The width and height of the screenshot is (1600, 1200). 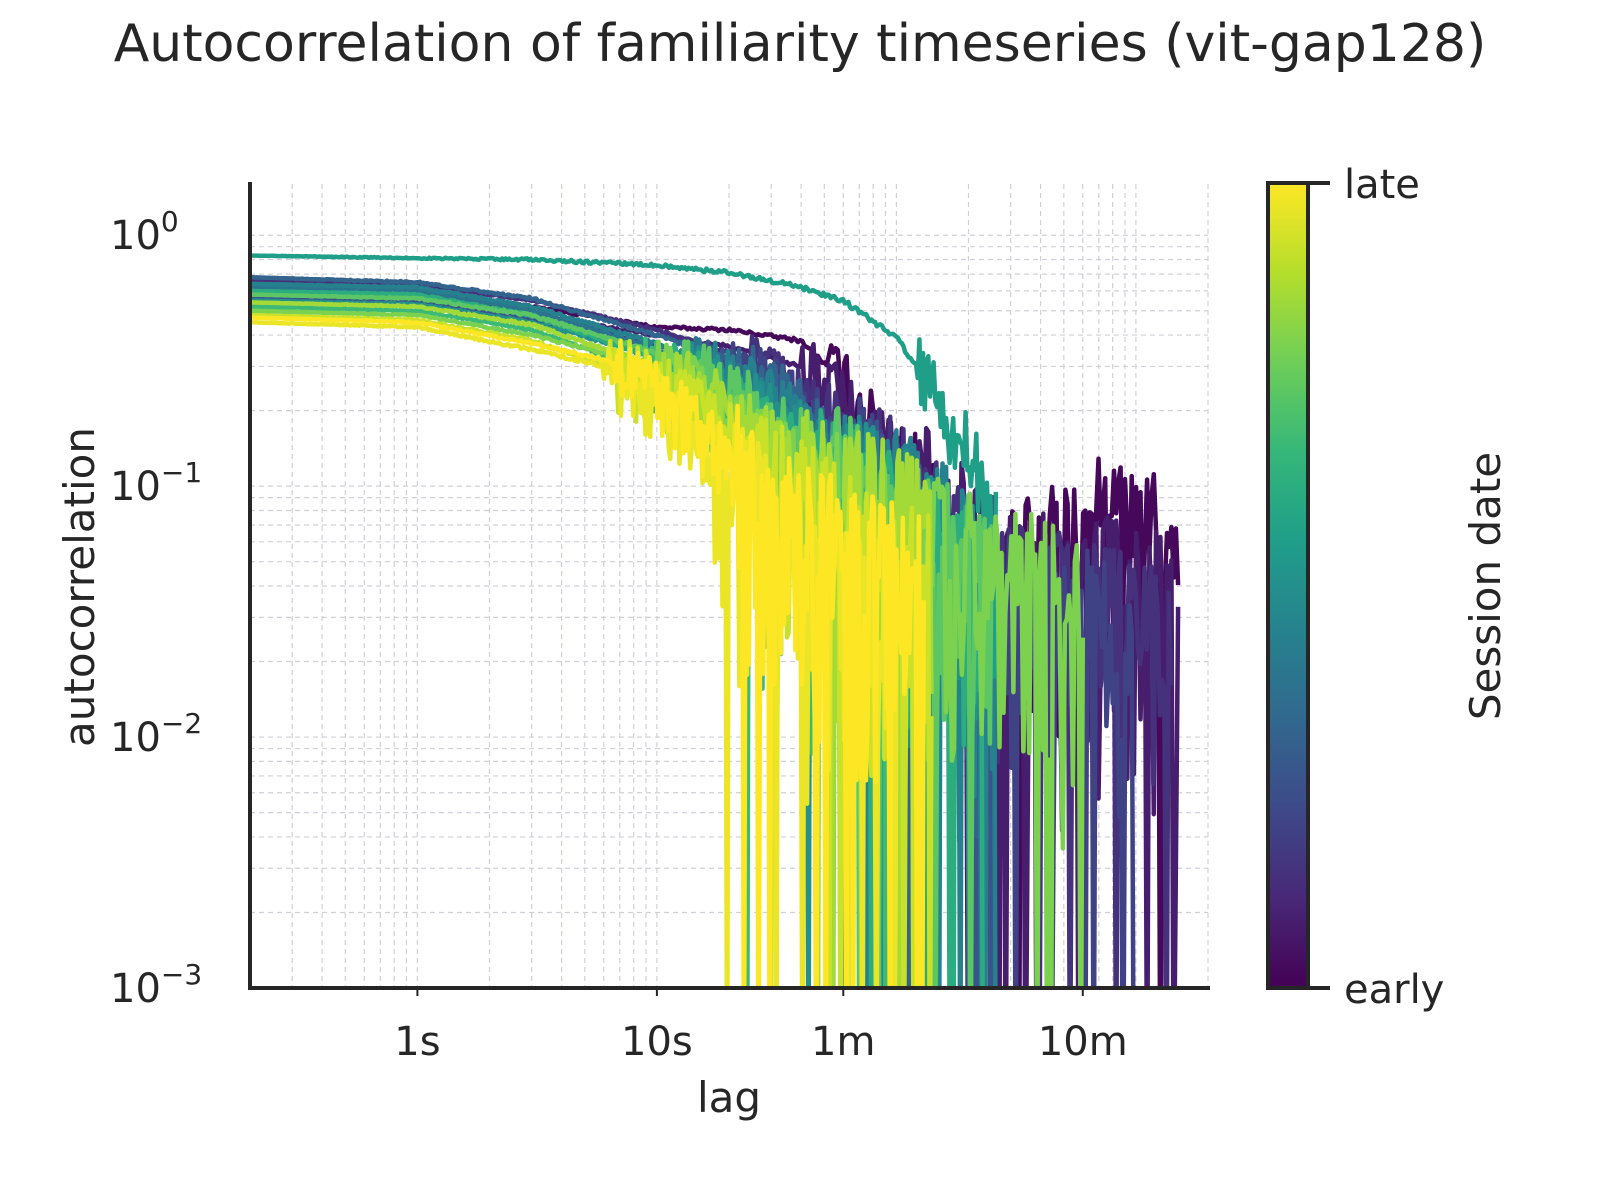 I want to click on colorbar-top-label: late, so click(x=1382, y=185).